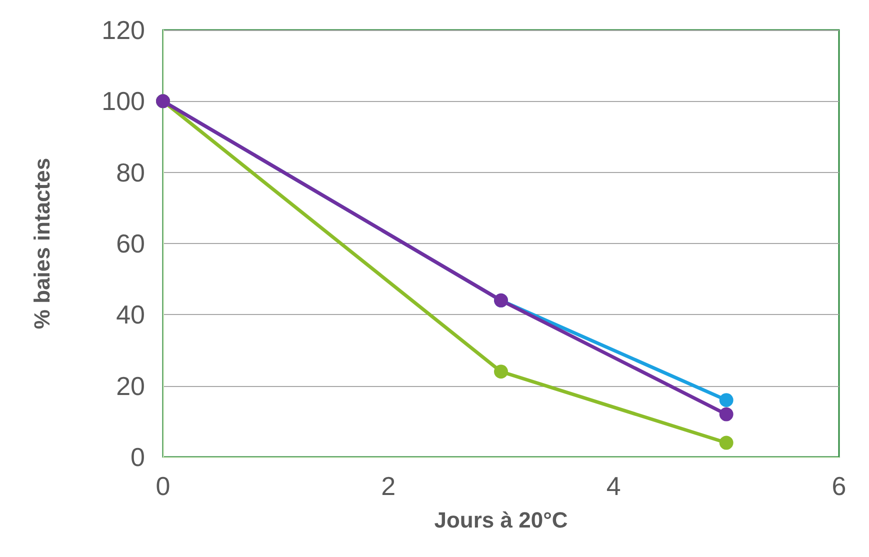 This screenshot has width=869, height=557. What do you see at coordinates (163, 486) in the screenshot?
I see `x-tick-label: 0` at bounding box center [163, 486].